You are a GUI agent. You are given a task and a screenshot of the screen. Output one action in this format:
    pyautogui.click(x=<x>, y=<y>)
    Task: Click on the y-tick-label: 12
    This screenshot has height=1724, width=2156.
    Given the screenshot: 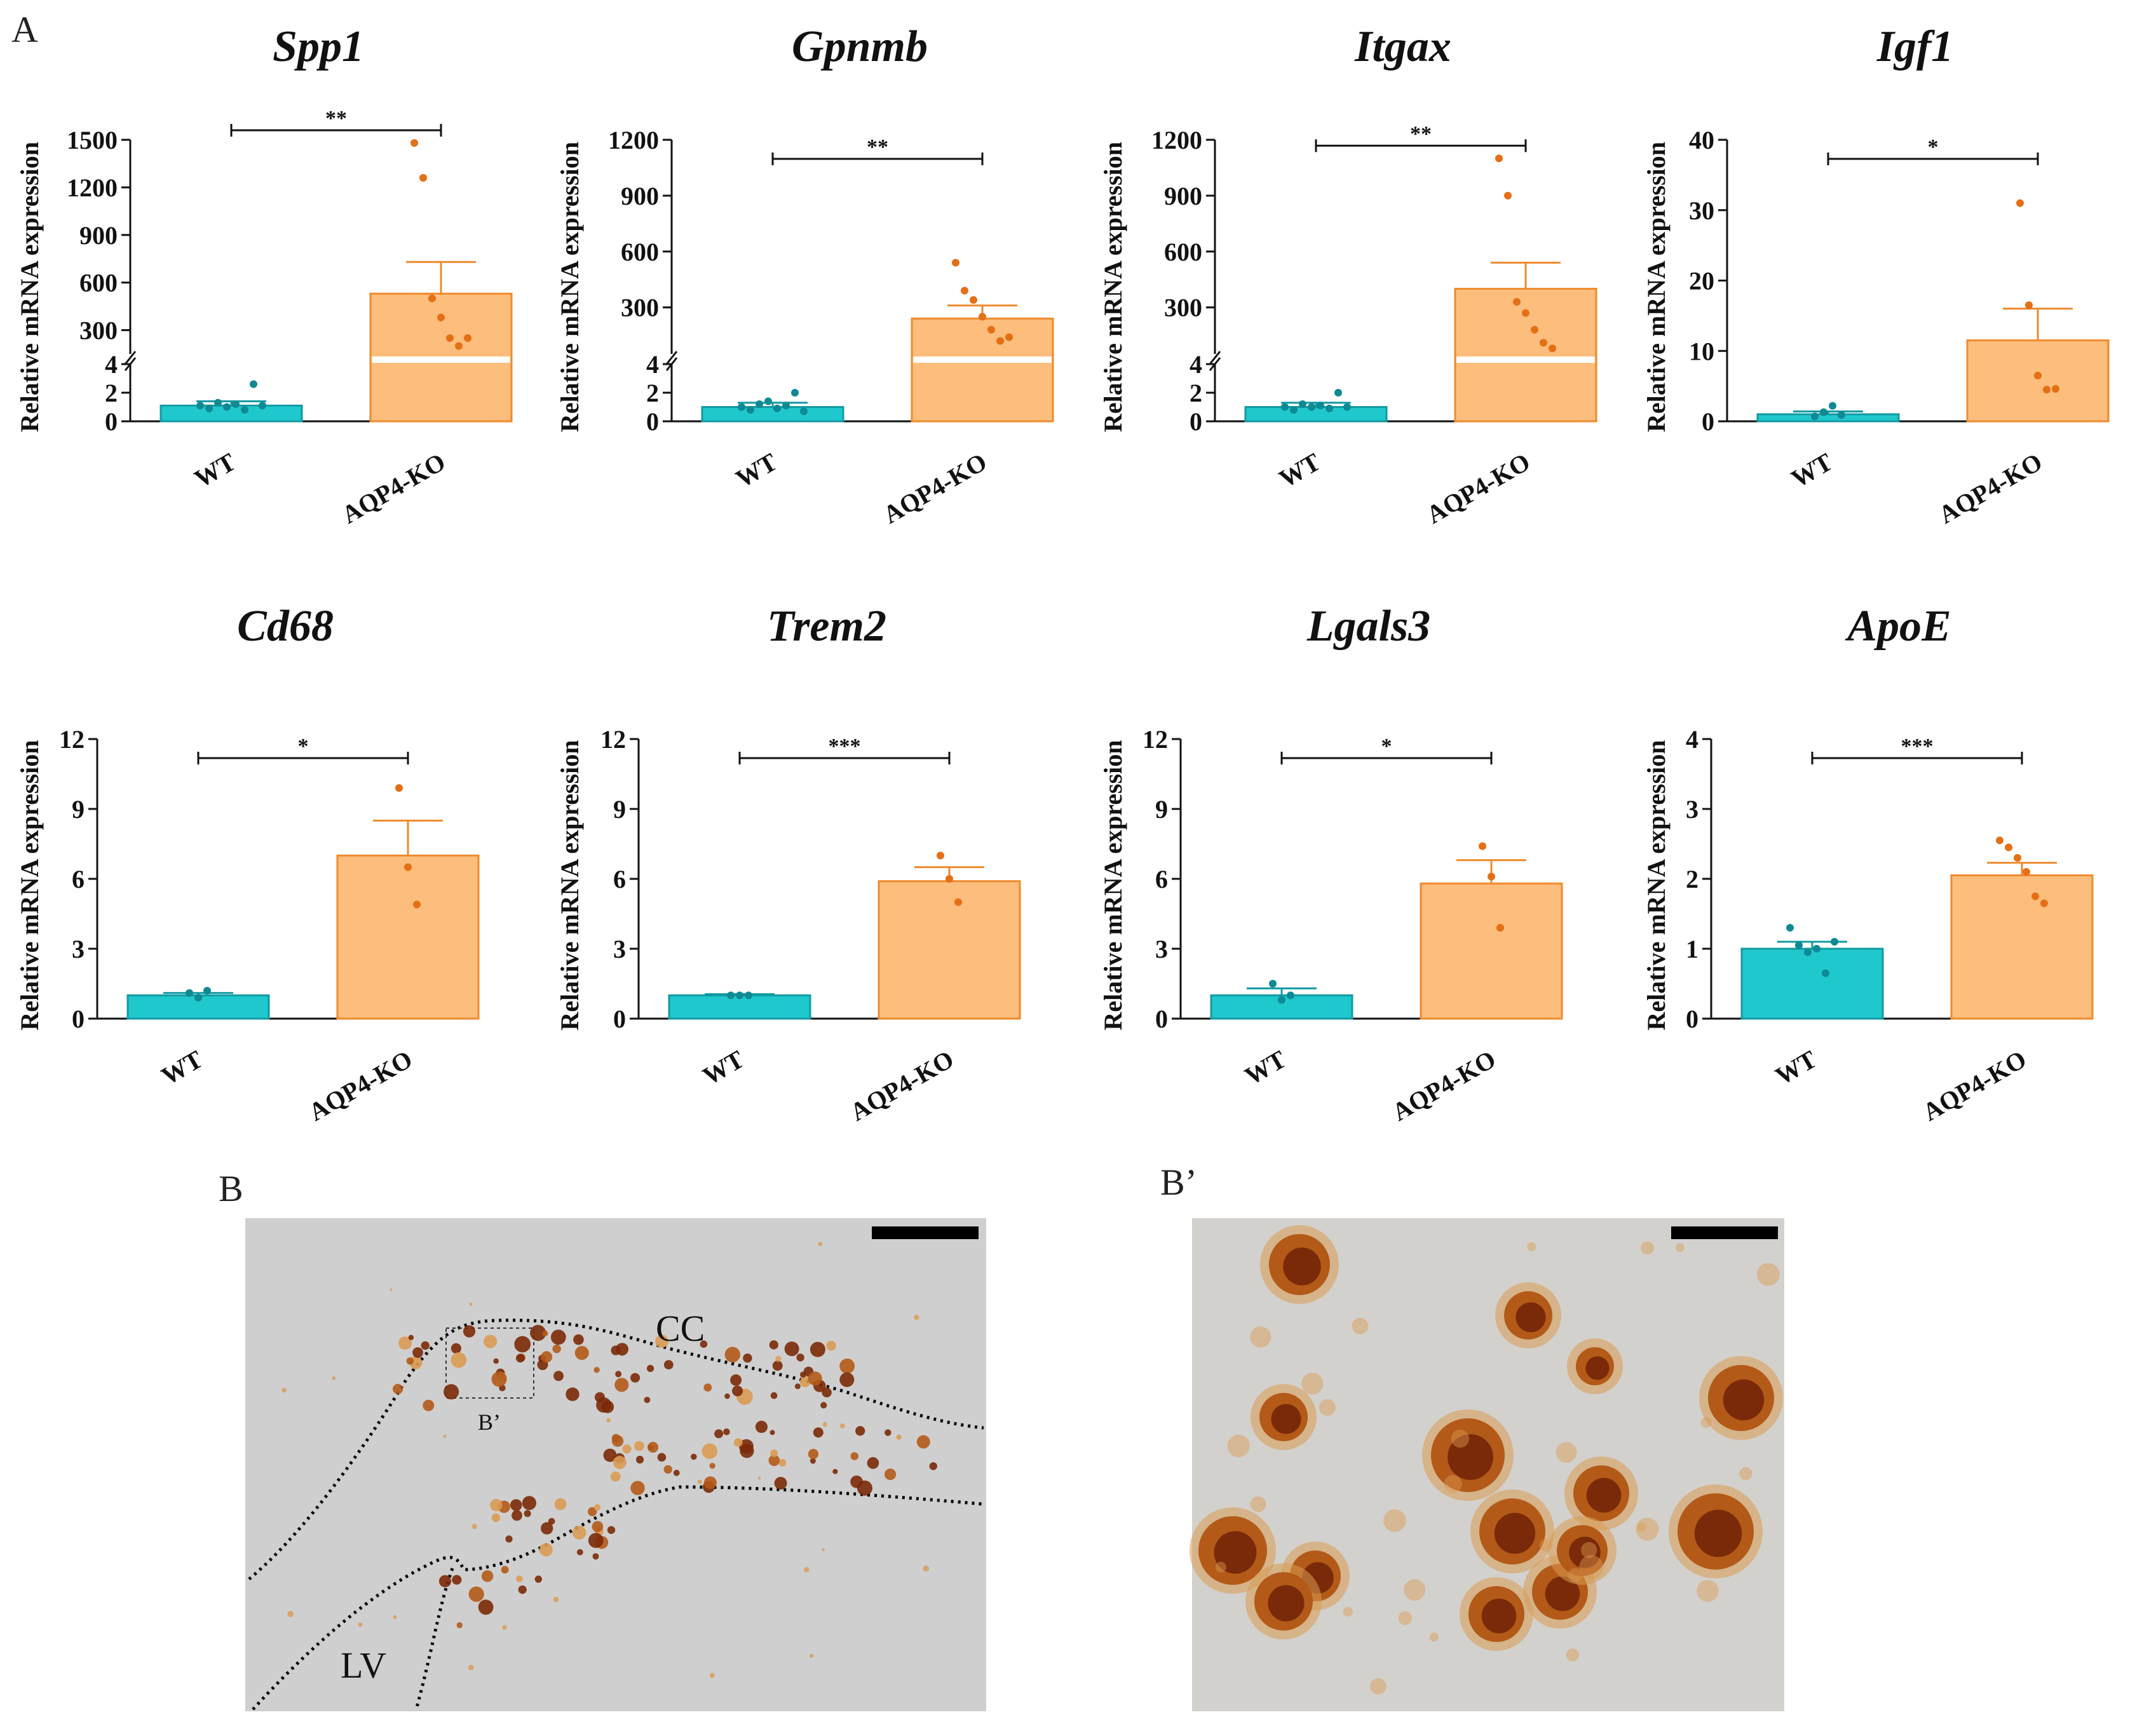 What is the action you would take?
    pyautogui.click(x=1155, y=740)
    